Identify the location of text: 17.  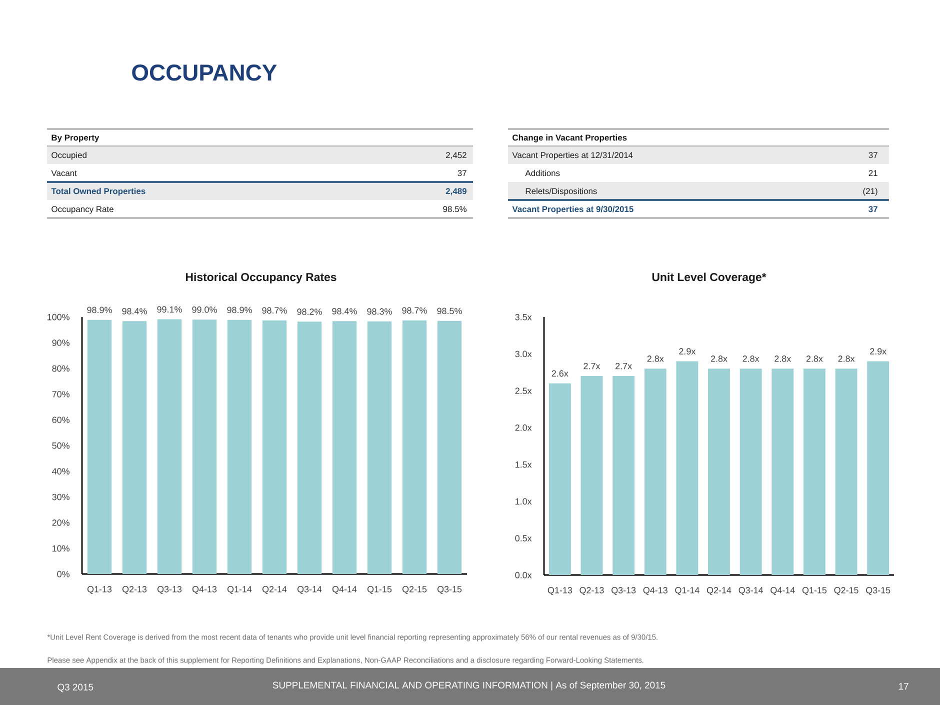
(903, 686).